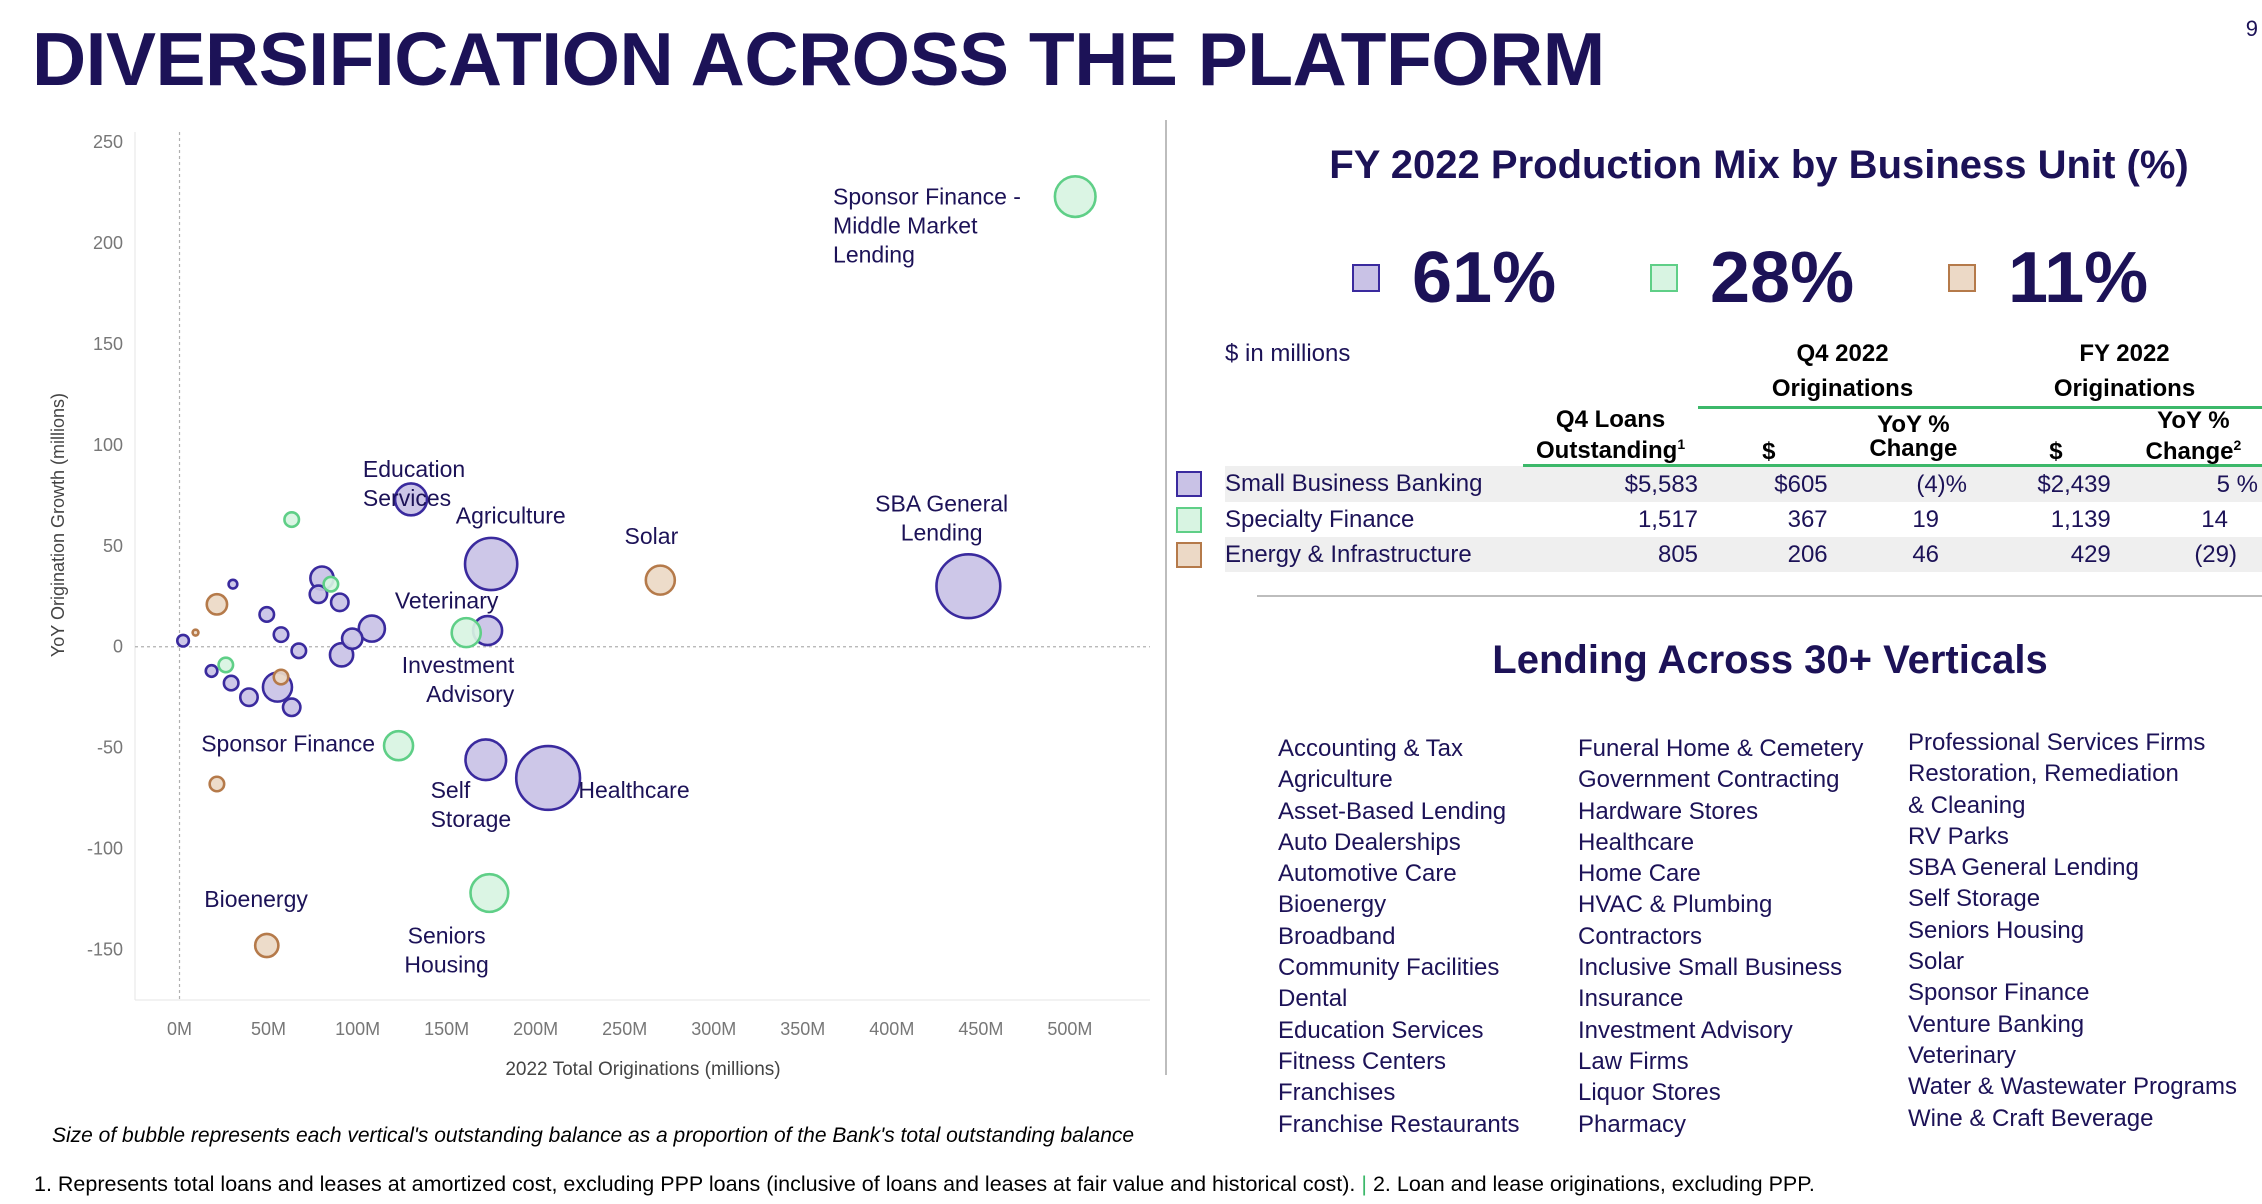 The height and width of the screenshot is (1204, 2262). Describe the element at coordinates (1611, 437) in the screenshot. I see `col-loans-header: Q4 Loans Outstanding1` at that location.